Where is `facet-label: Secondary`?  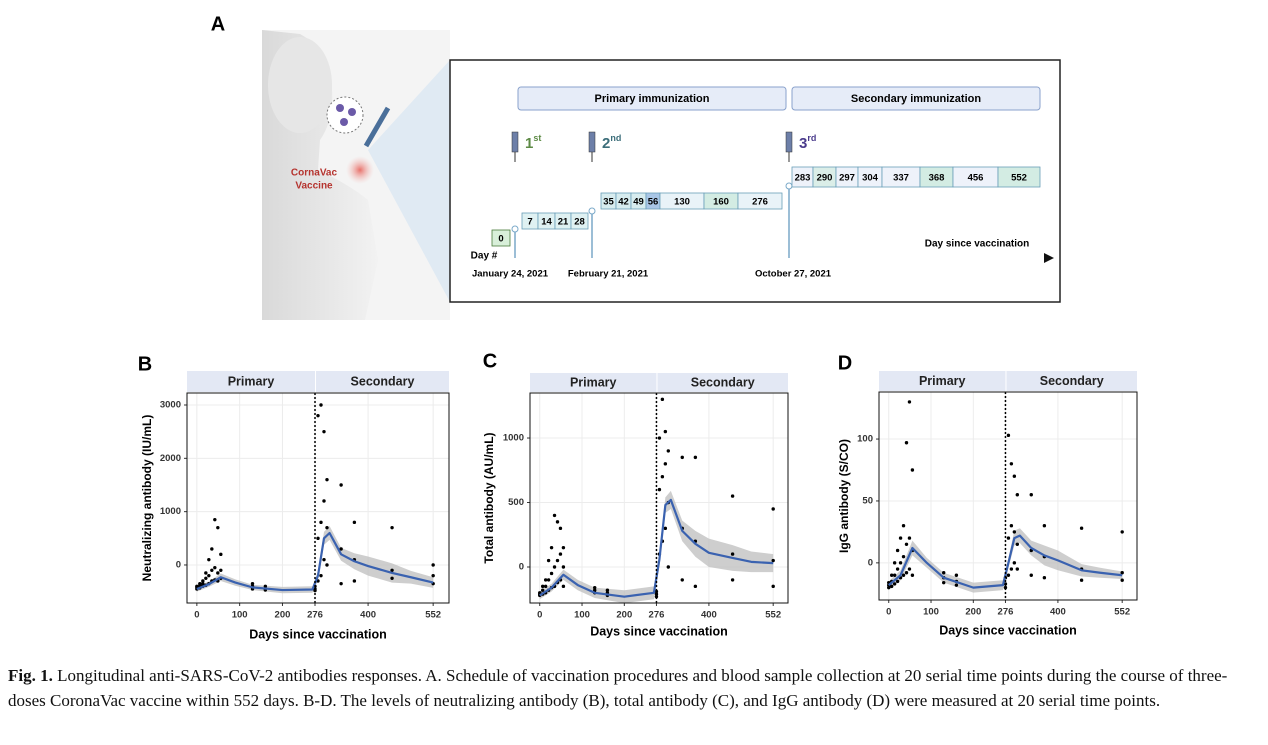 facet-label: Secondary is located at coordinates (723, 382).